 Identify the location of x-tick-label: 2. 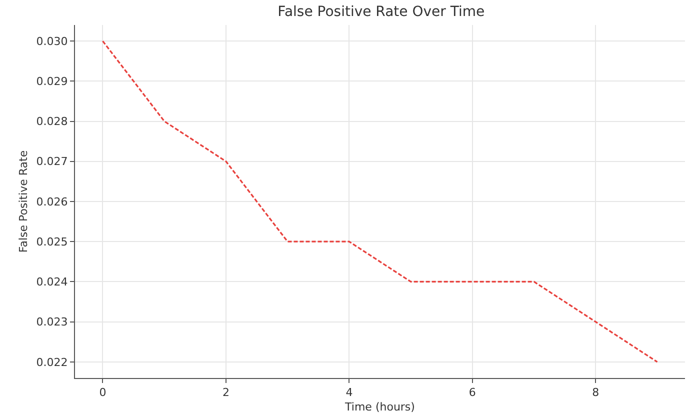
(226, 393).